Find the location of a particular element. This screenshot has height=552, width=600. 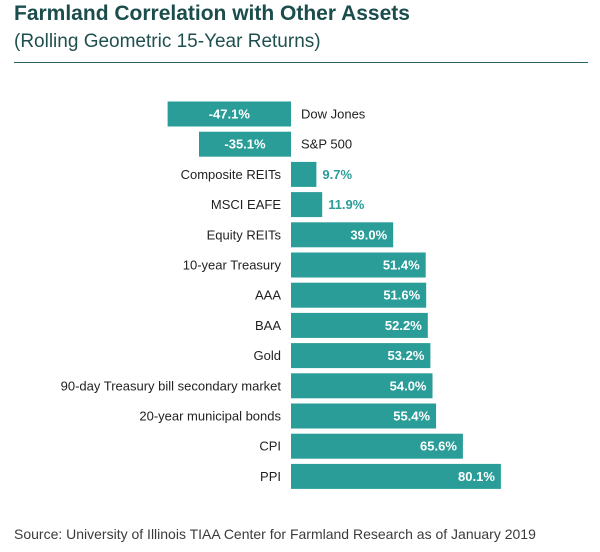

chart-subtitle: (Rolling Geometric 15-Year Returns) is located at coordinates (167, 41).